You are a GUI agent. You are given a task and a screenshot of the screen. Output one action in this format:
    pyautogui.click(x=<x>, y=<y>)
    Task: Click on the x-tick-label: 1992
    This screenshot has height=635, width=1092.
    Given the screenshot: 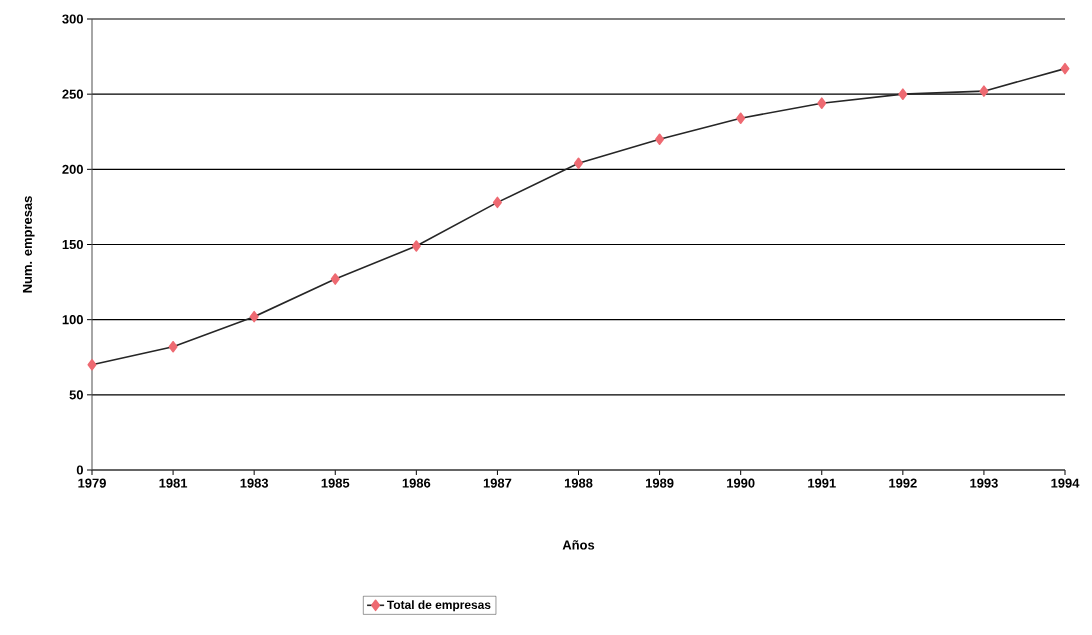 What is the action you would take?
    pyautogui.click(x=903, y=483)
    